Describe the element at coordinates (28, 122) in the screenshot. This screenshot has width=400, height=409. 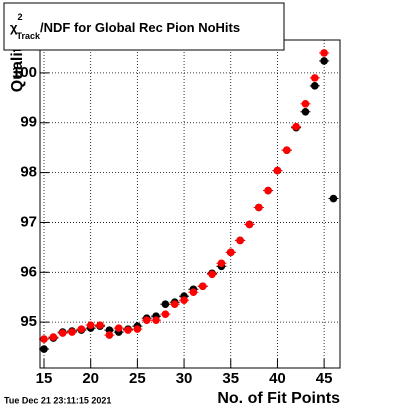
I see `y-tick-label: 99` at that location.